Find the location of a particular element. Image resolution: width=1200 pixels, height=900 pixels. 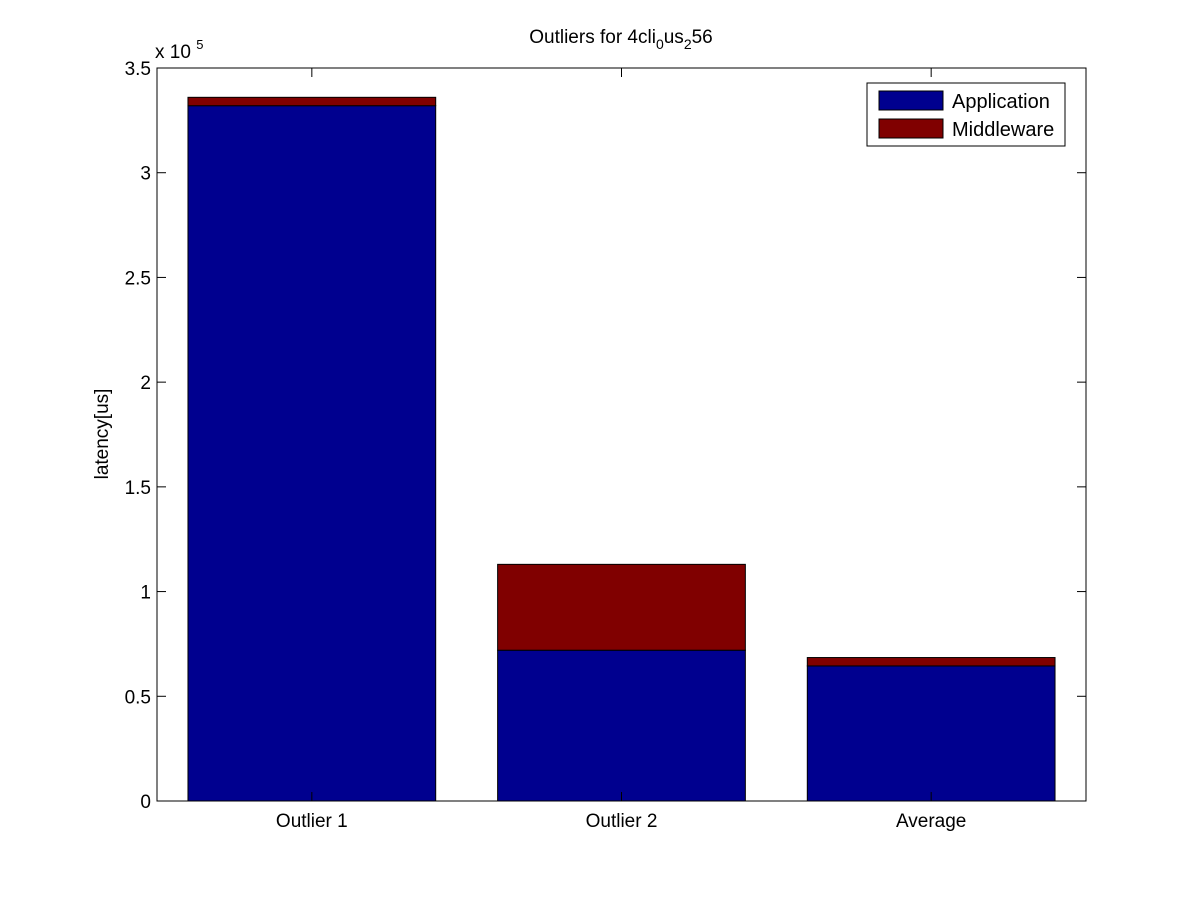

y-tick-label: 3 is located at coordinates (145, 174).